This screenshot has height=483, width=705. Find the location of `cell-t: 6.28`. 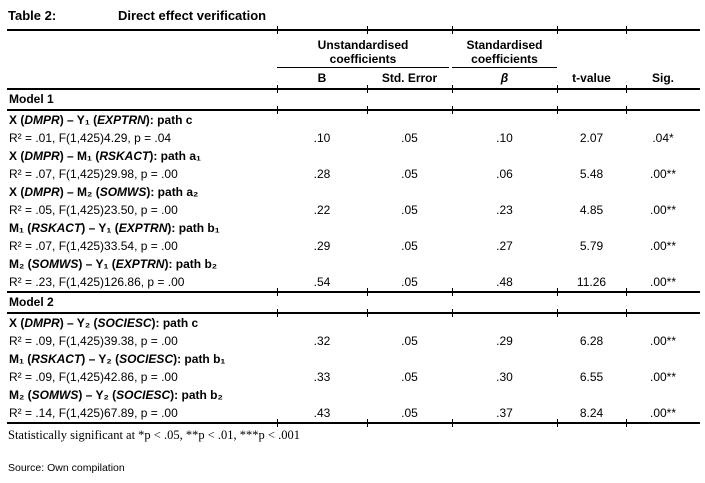

cell-t: 6.28 is located at coordinates (591, 341).